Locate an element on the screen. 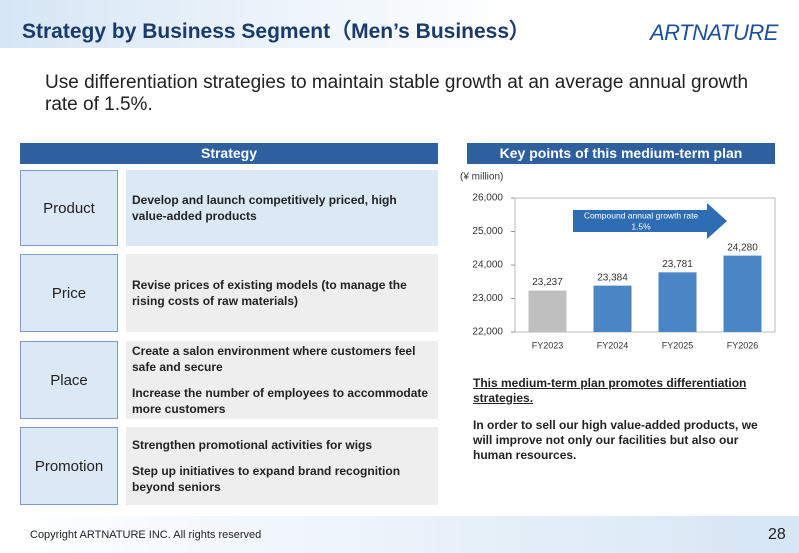 Image resolution: width=799 pixels, height=553 pixels. page-number: 28 is located at coordinates (777, 534).